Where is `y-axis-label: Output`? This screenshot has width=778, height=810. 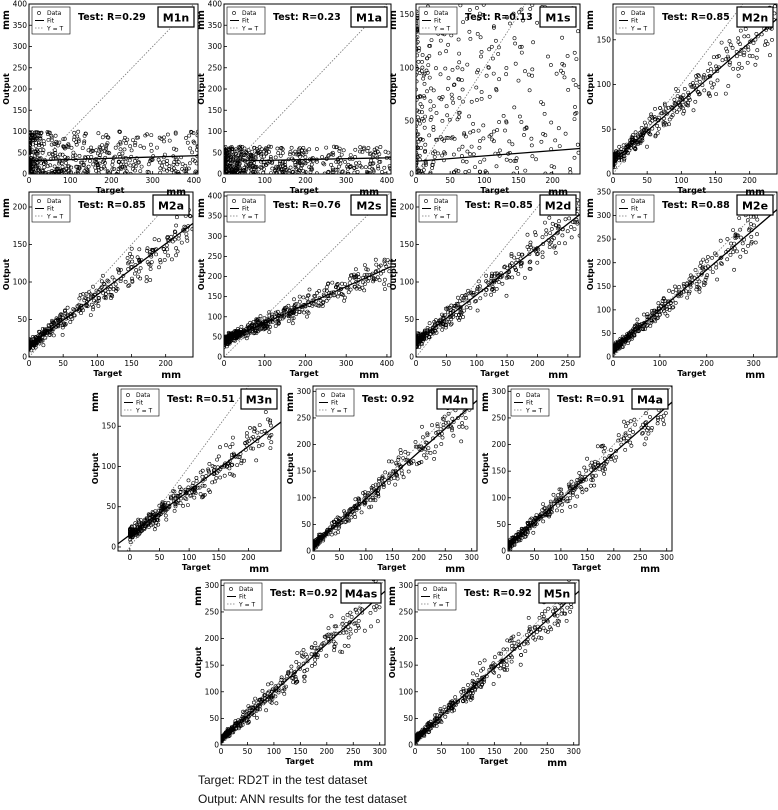 y-axis-label: Output is located at coordinates (590, 275).